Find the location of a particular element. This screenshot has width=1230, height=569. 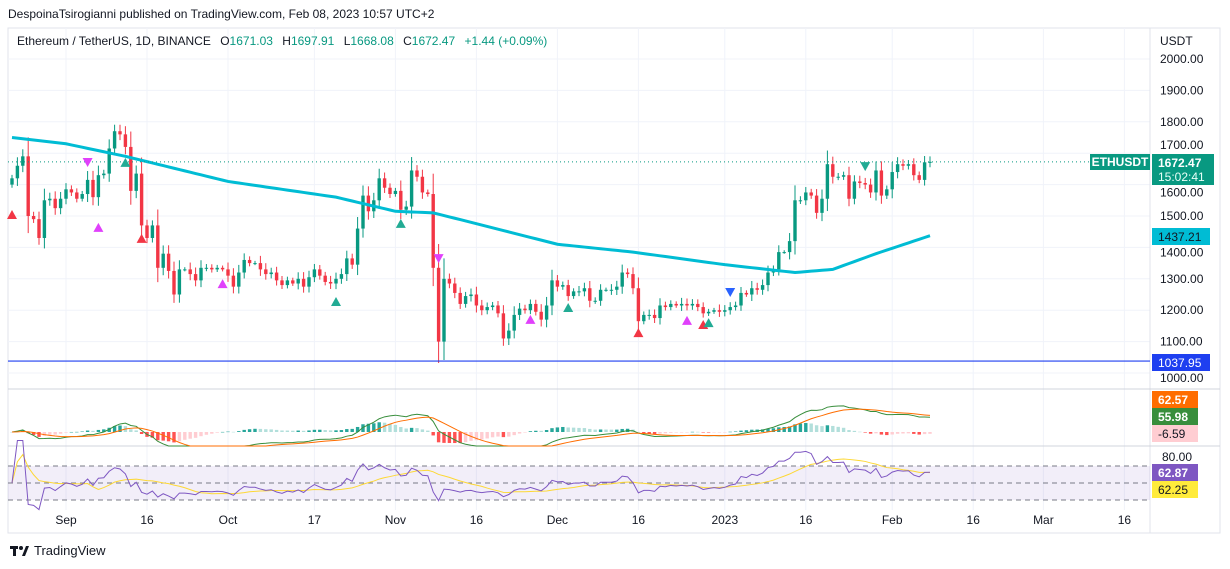

symbol-title: Ethereum / TetherUS, 1D, BINANCE is located at coordinates (114, 41).